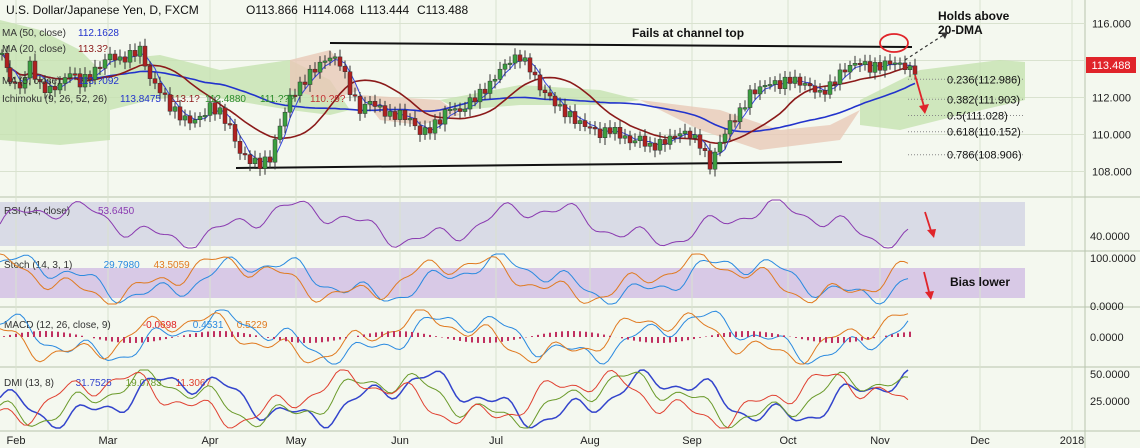  I want to click on annotation-bias: Bias lower, so click(980, 282).